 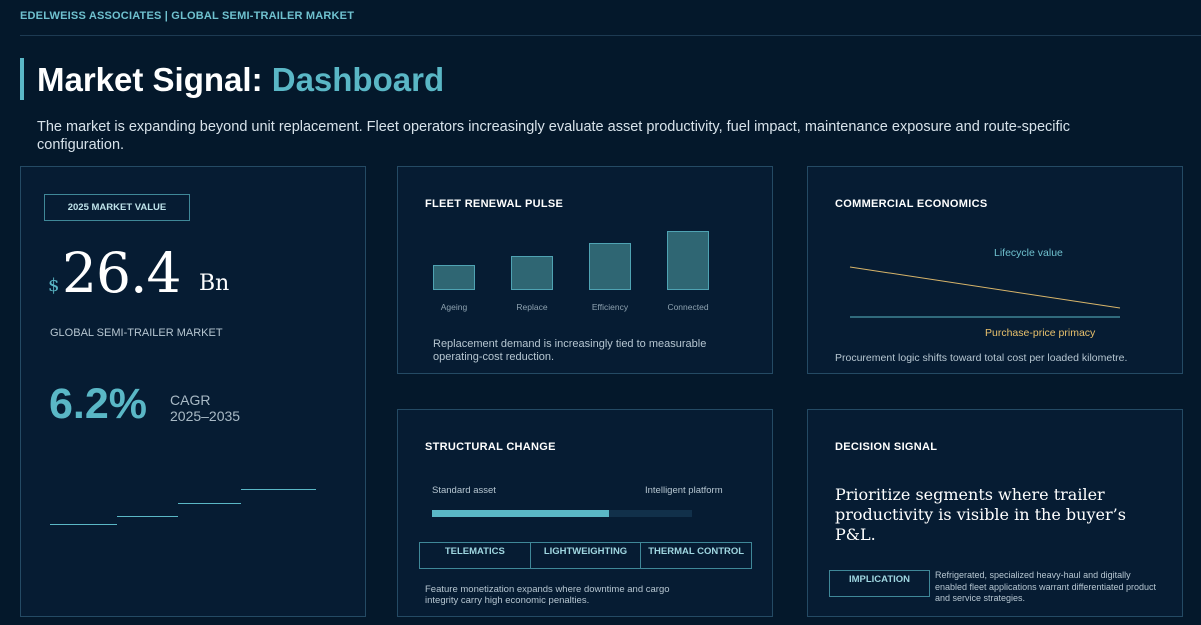 What do you see at coordinates (205, 416) in the screenshot?
I see `cagr-period: 2025–2035` at bounding box center [205, 416].